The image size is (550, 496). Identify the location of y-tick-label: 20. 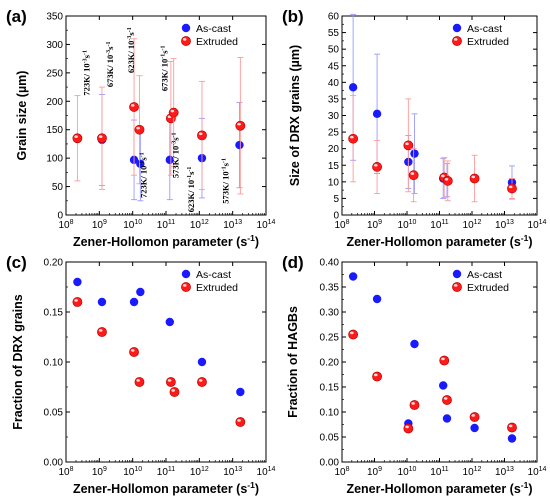
(334, 149).